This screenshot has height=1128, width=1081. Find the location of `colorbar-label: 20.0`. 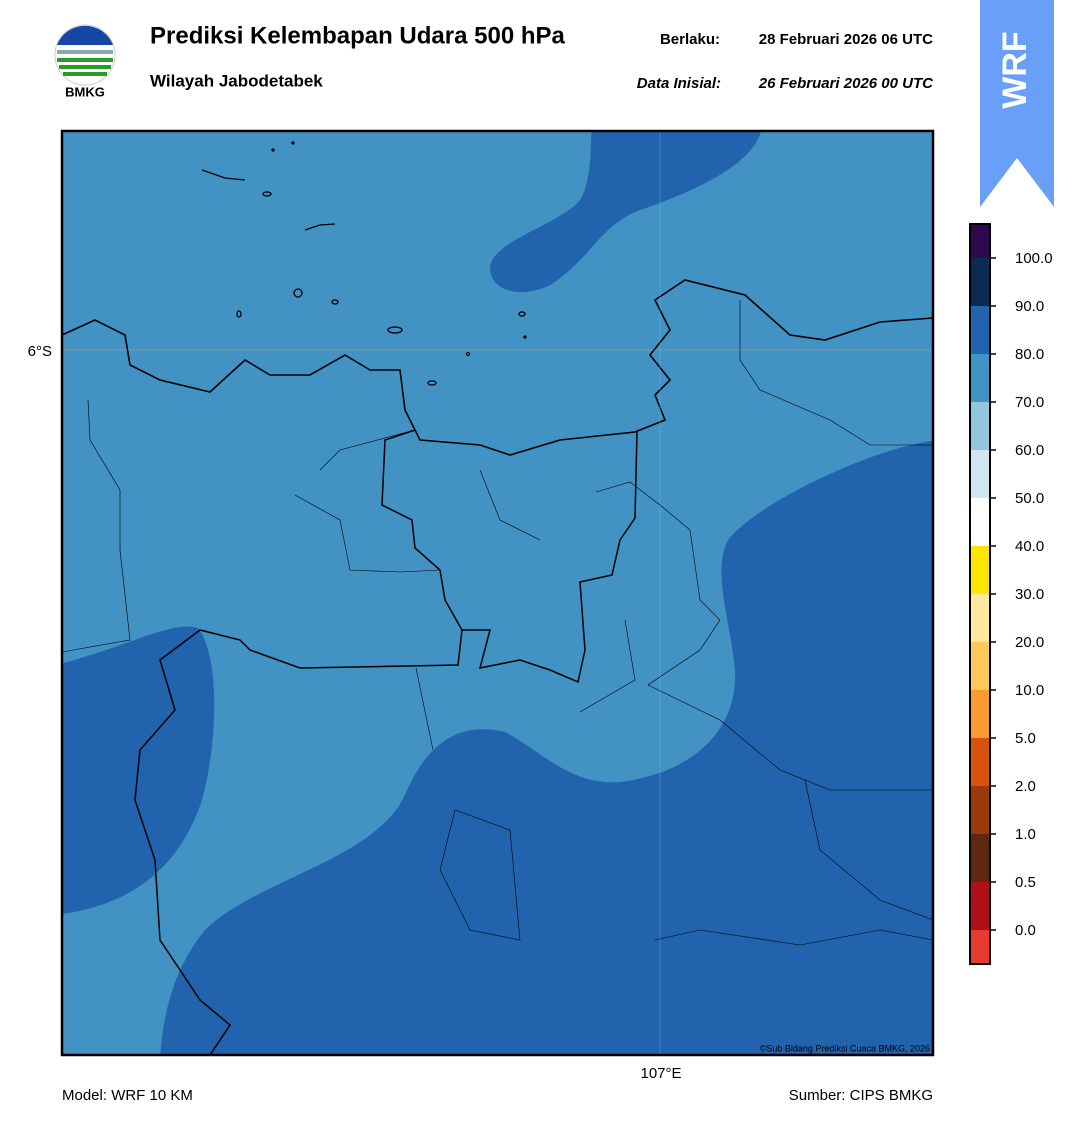

colorbar-label: 20.0 is located at coordinates (1029, 642).